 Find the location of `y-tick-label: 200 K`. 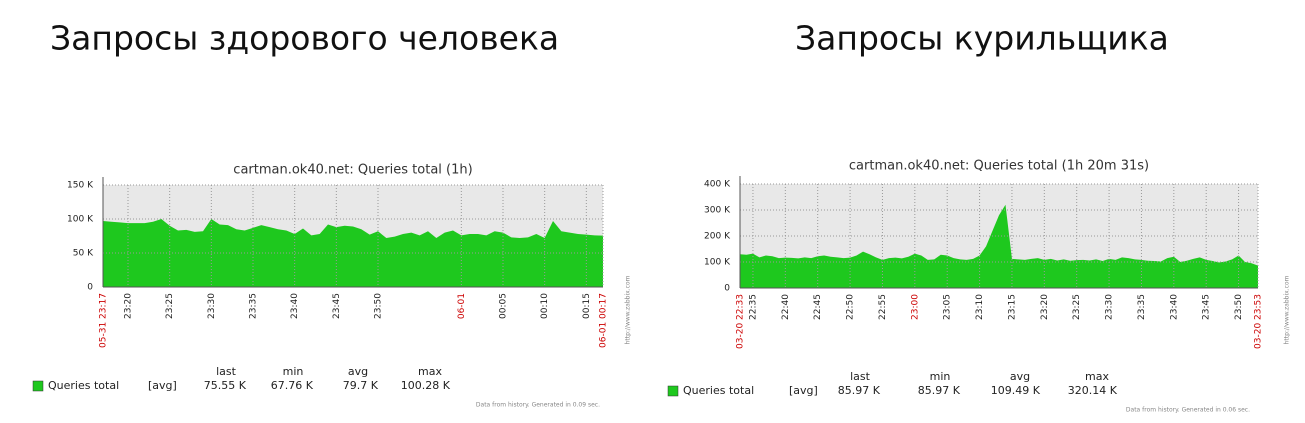

y-tick-label: 200 K is located at coordinates (717, 237).